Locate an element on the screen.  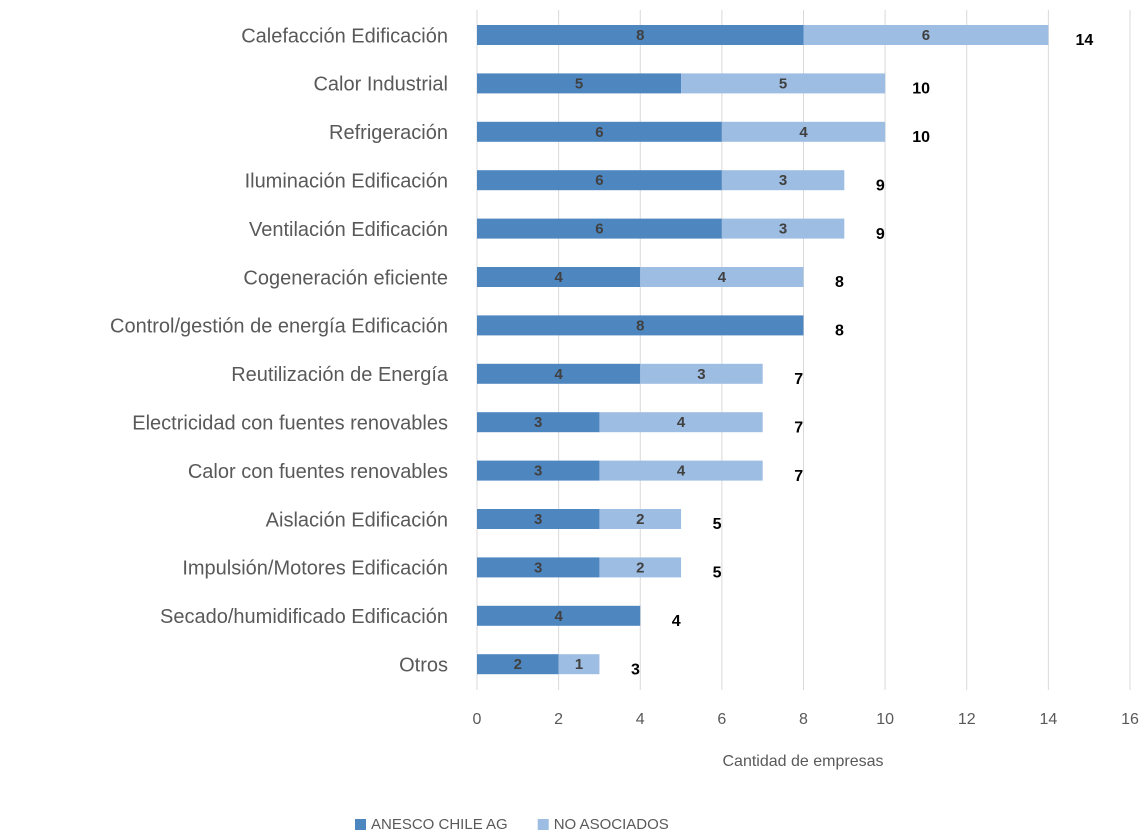
x-tick-label: 12 is located at coordinates (967, 719).